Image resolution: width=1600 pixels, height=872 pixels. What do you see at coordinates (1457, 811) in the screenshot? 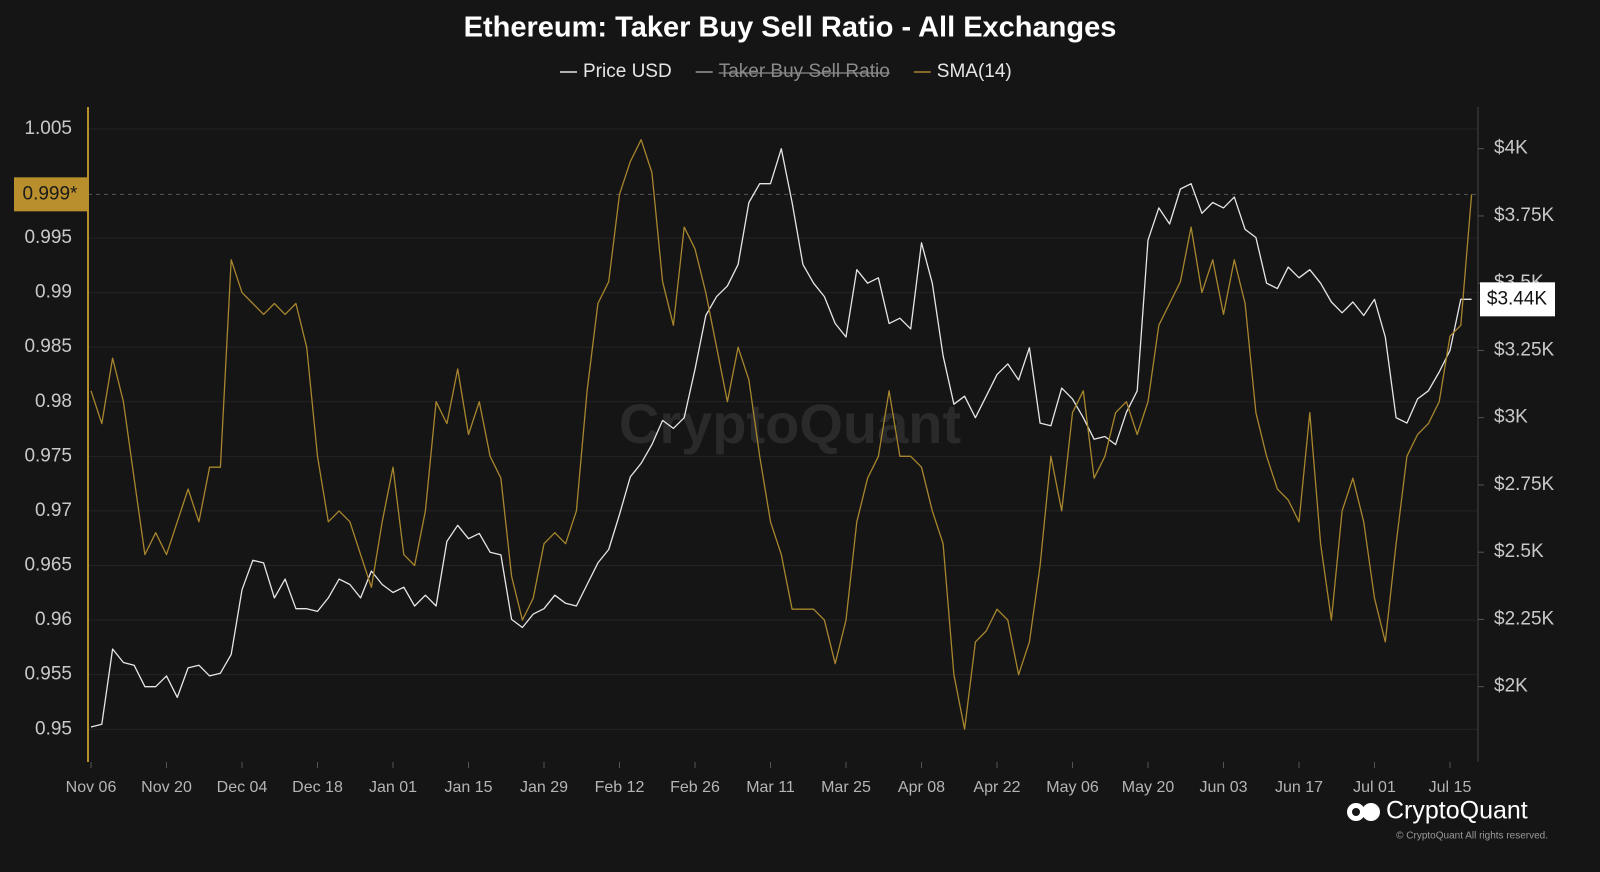
I see `brand: CryptoQuant` at bounding box center [1457, 811].